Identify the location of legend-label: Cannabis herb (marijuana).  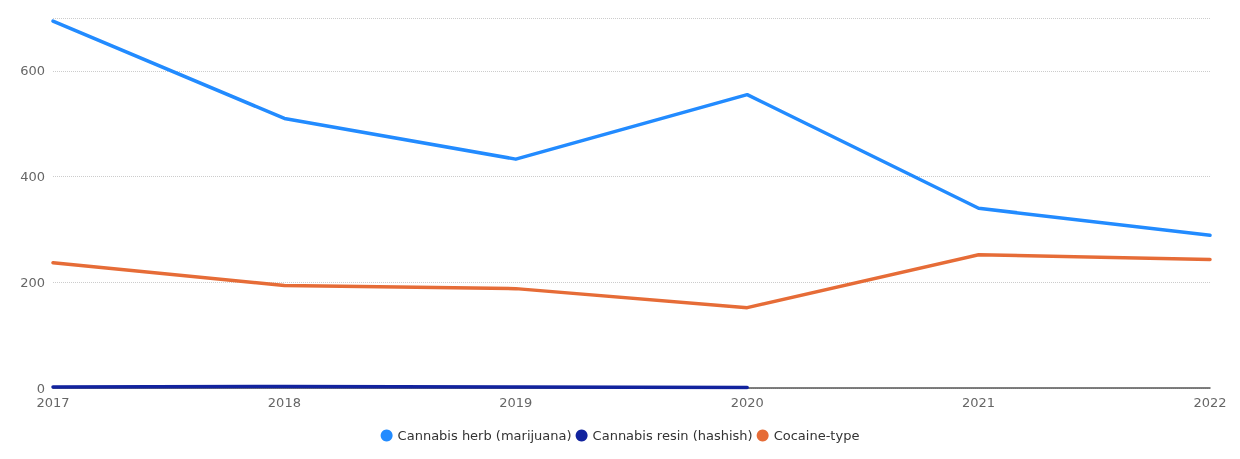
(484, 435).